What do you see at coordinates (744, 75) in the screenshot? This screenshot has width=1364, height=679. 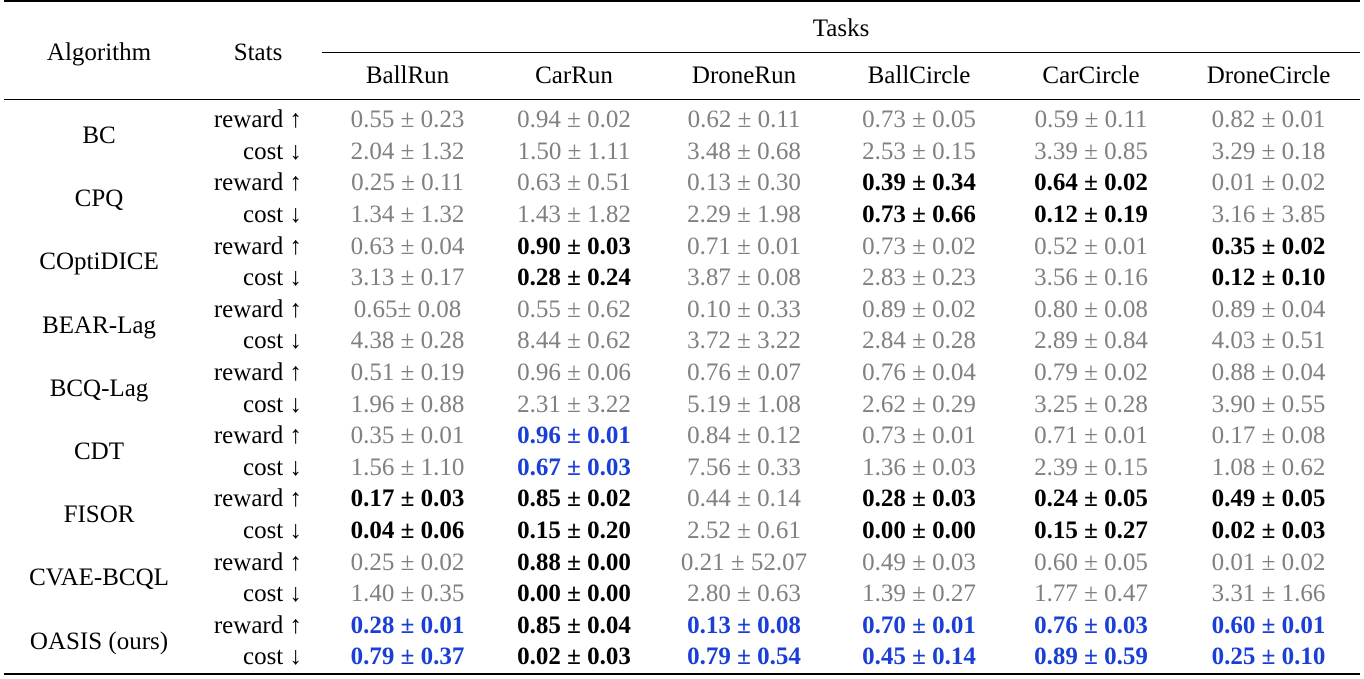 I see `column-header: DroneRun` at bounding box center [744, 75].